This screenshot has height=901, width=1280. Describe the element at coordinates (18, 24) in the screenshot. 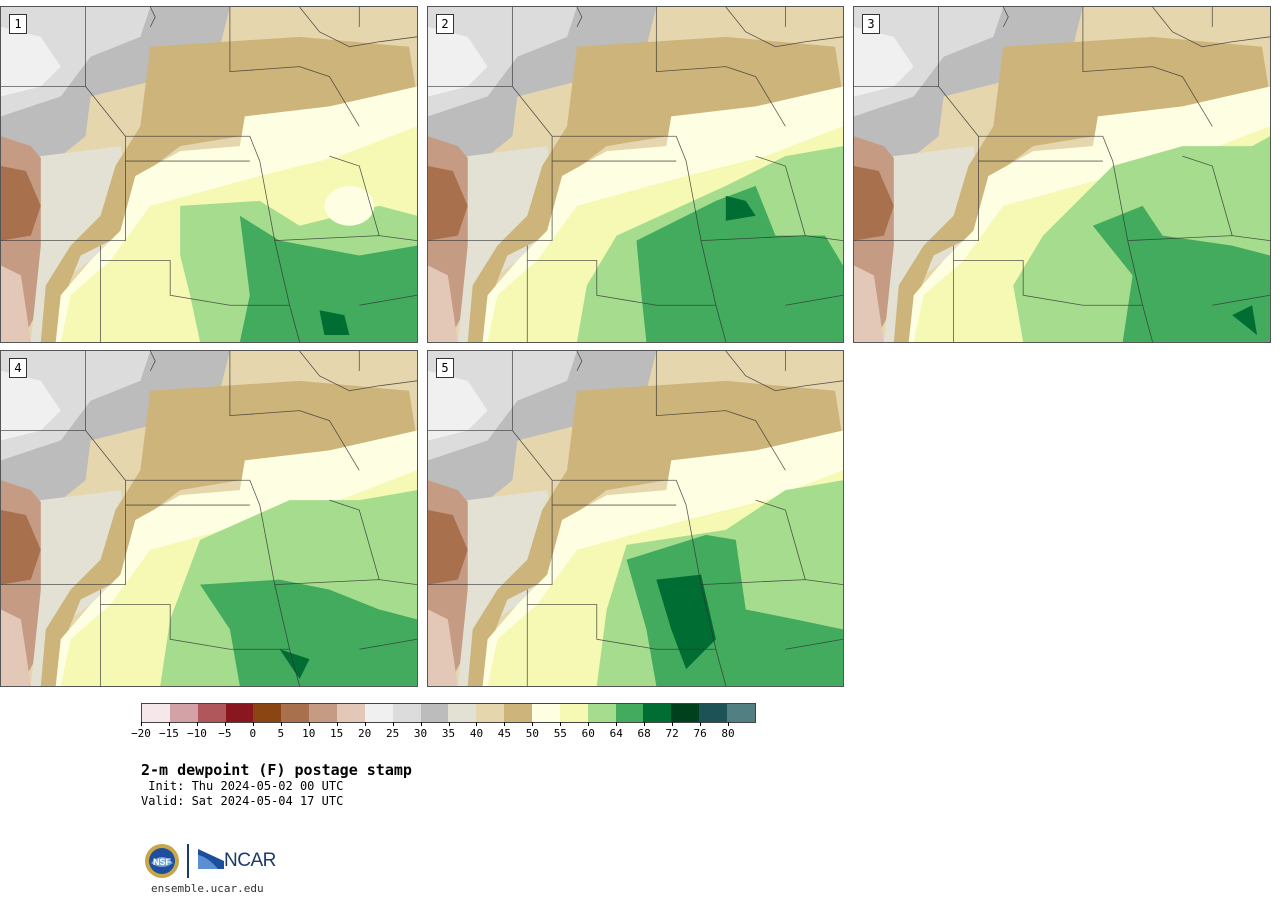

I see `panel-number: 1` at that location.